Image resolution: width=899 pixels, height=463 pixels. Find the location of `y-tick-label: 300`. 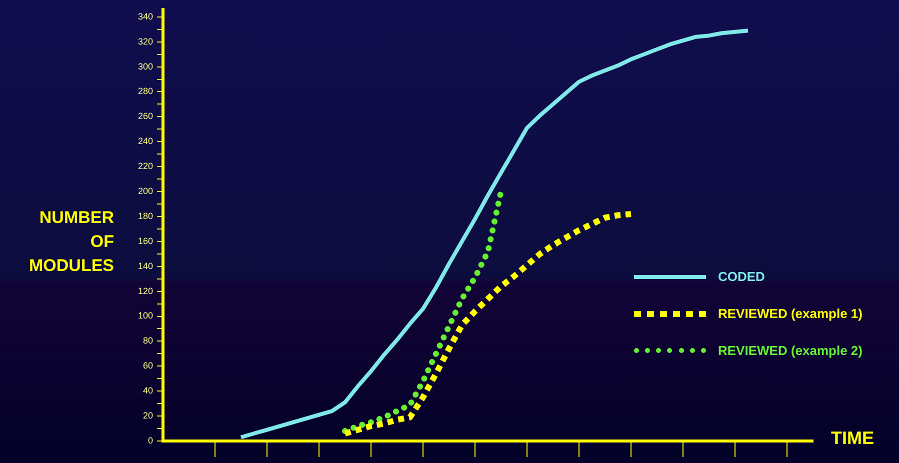

y-tick-label: 300 is located at coordinates (145, 66).